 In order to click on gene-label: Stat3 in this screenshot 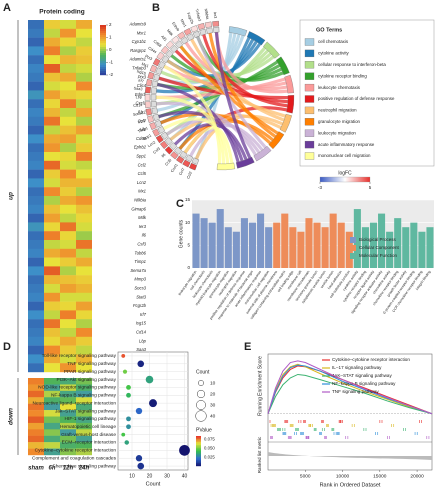, I will do `click(141, 296)`.